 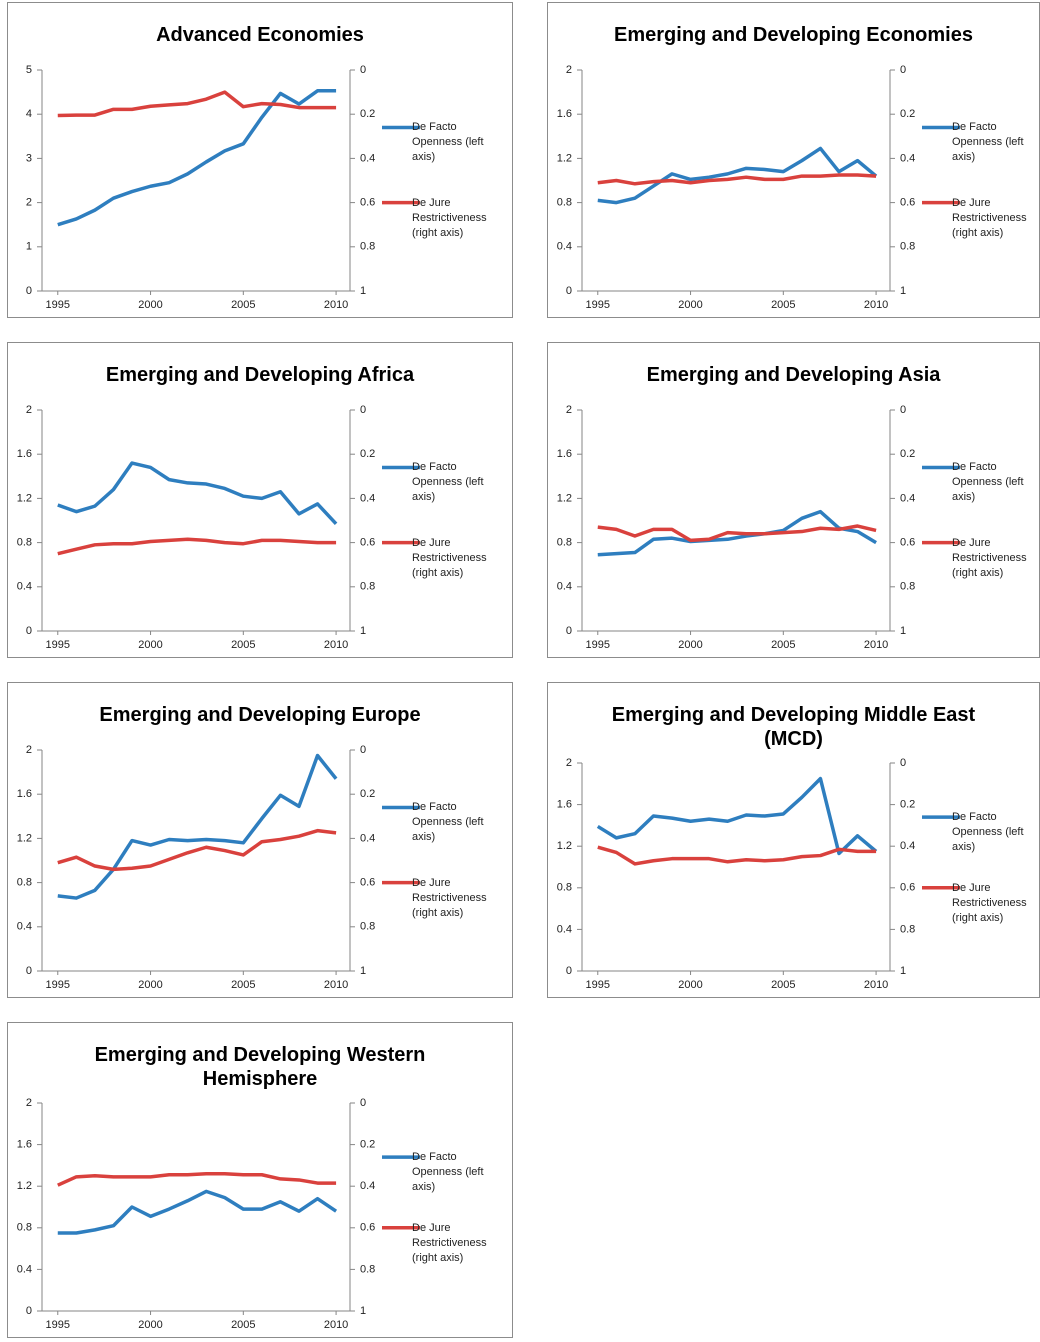 I want to click on y-tick-label: 4, so click(x=29, y=114).